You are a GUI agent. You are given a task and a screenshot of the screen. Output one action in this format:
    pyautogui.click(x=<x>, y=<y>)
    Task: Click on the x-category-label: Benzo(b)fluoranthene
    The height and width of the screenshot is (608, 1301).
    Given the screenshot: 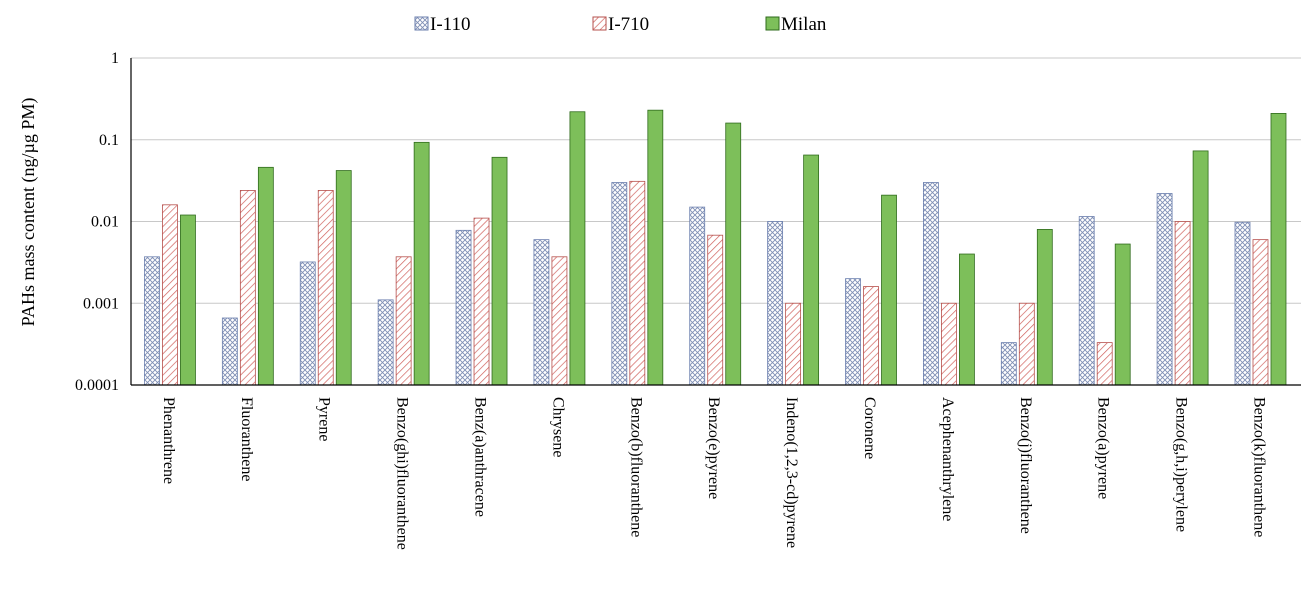 What is the action you would take?
    pyautogui.click(x=635, y=467)
    